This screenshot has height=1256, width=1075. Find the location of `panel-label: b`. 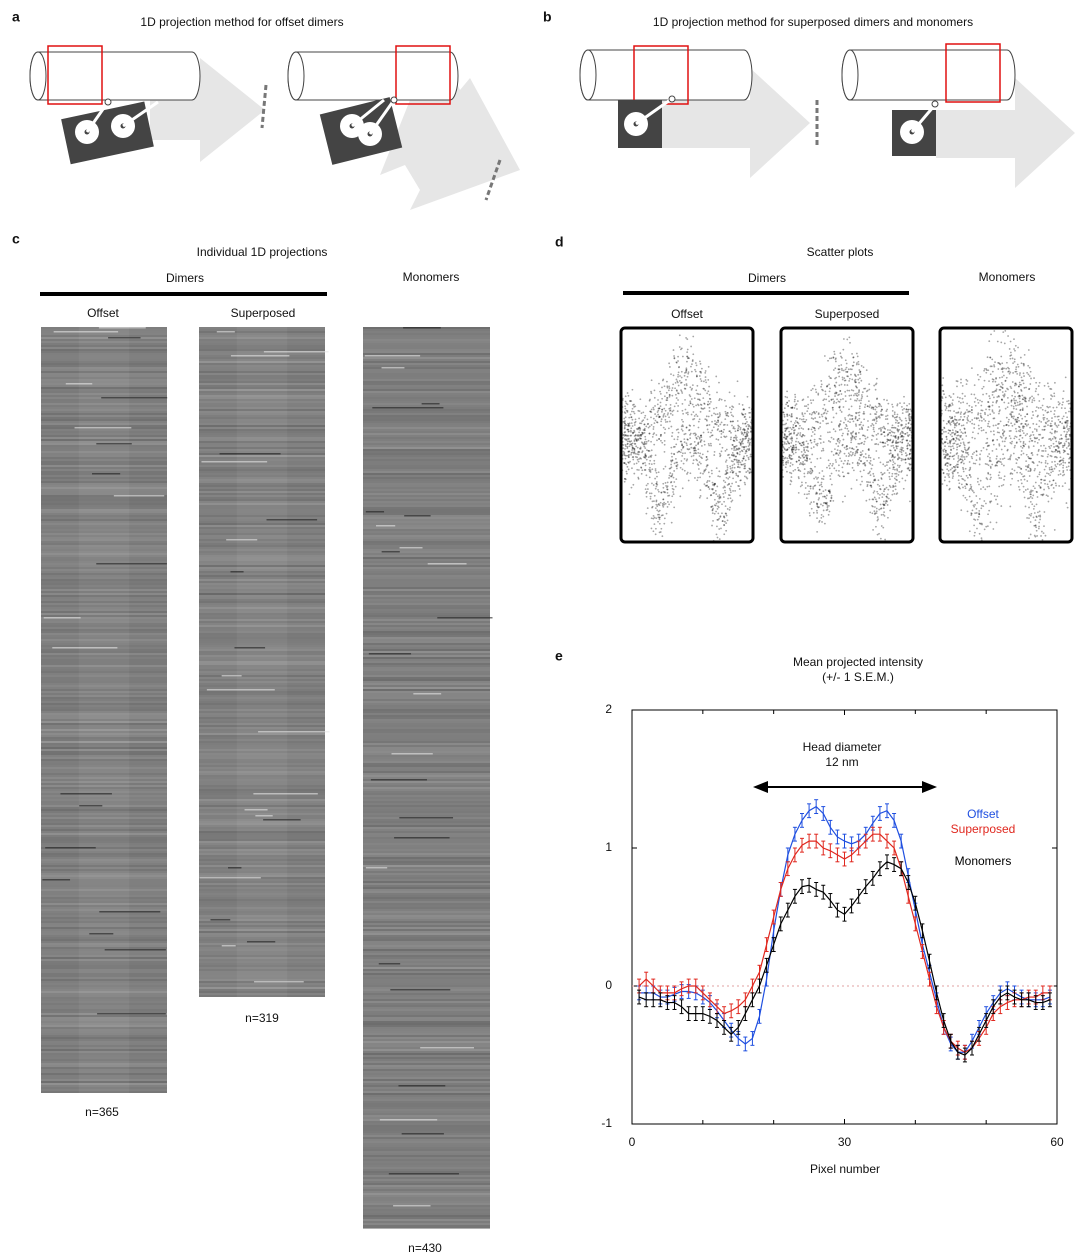

panel-label: b is located at coordinates (547, 17).